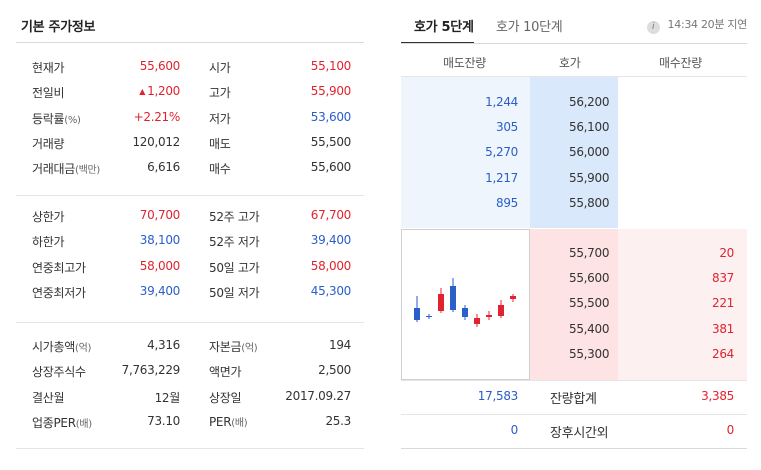  I want to click on up-triangle-icon: ▲, so click(142, 92).